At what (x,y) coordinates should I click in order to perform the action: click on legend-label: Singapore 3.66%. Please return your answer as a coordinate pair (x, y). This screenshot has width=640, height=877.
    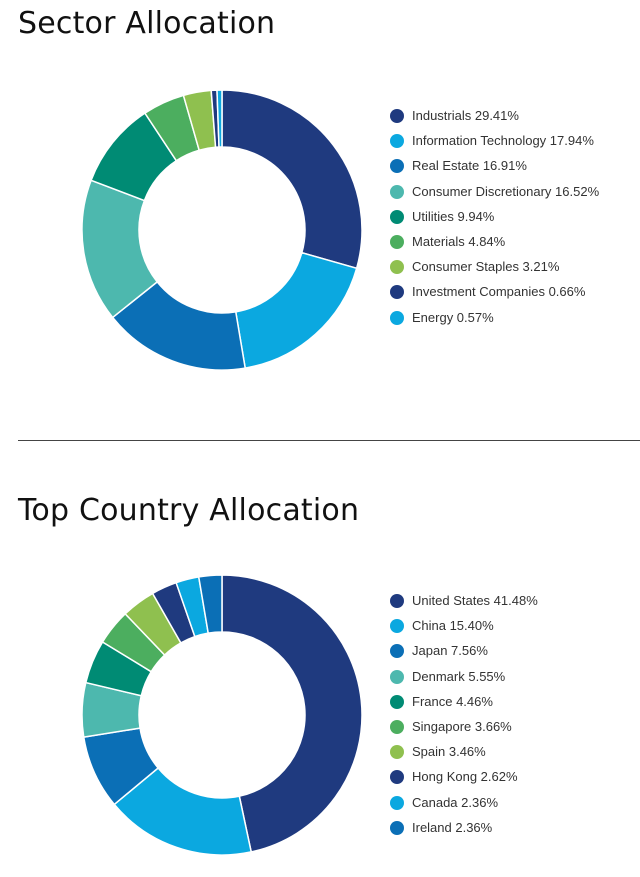
    Looking at the image, I should click on (462, 726).